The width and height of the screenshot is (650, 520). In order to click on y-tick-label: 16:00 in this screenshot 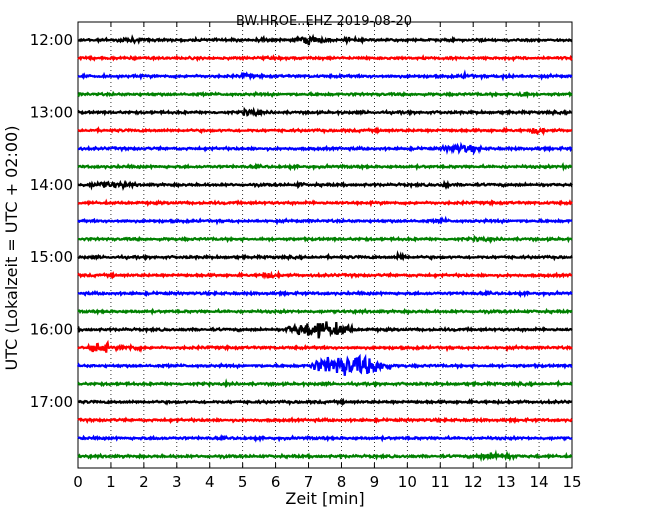, I will do `click(51, 330)`.